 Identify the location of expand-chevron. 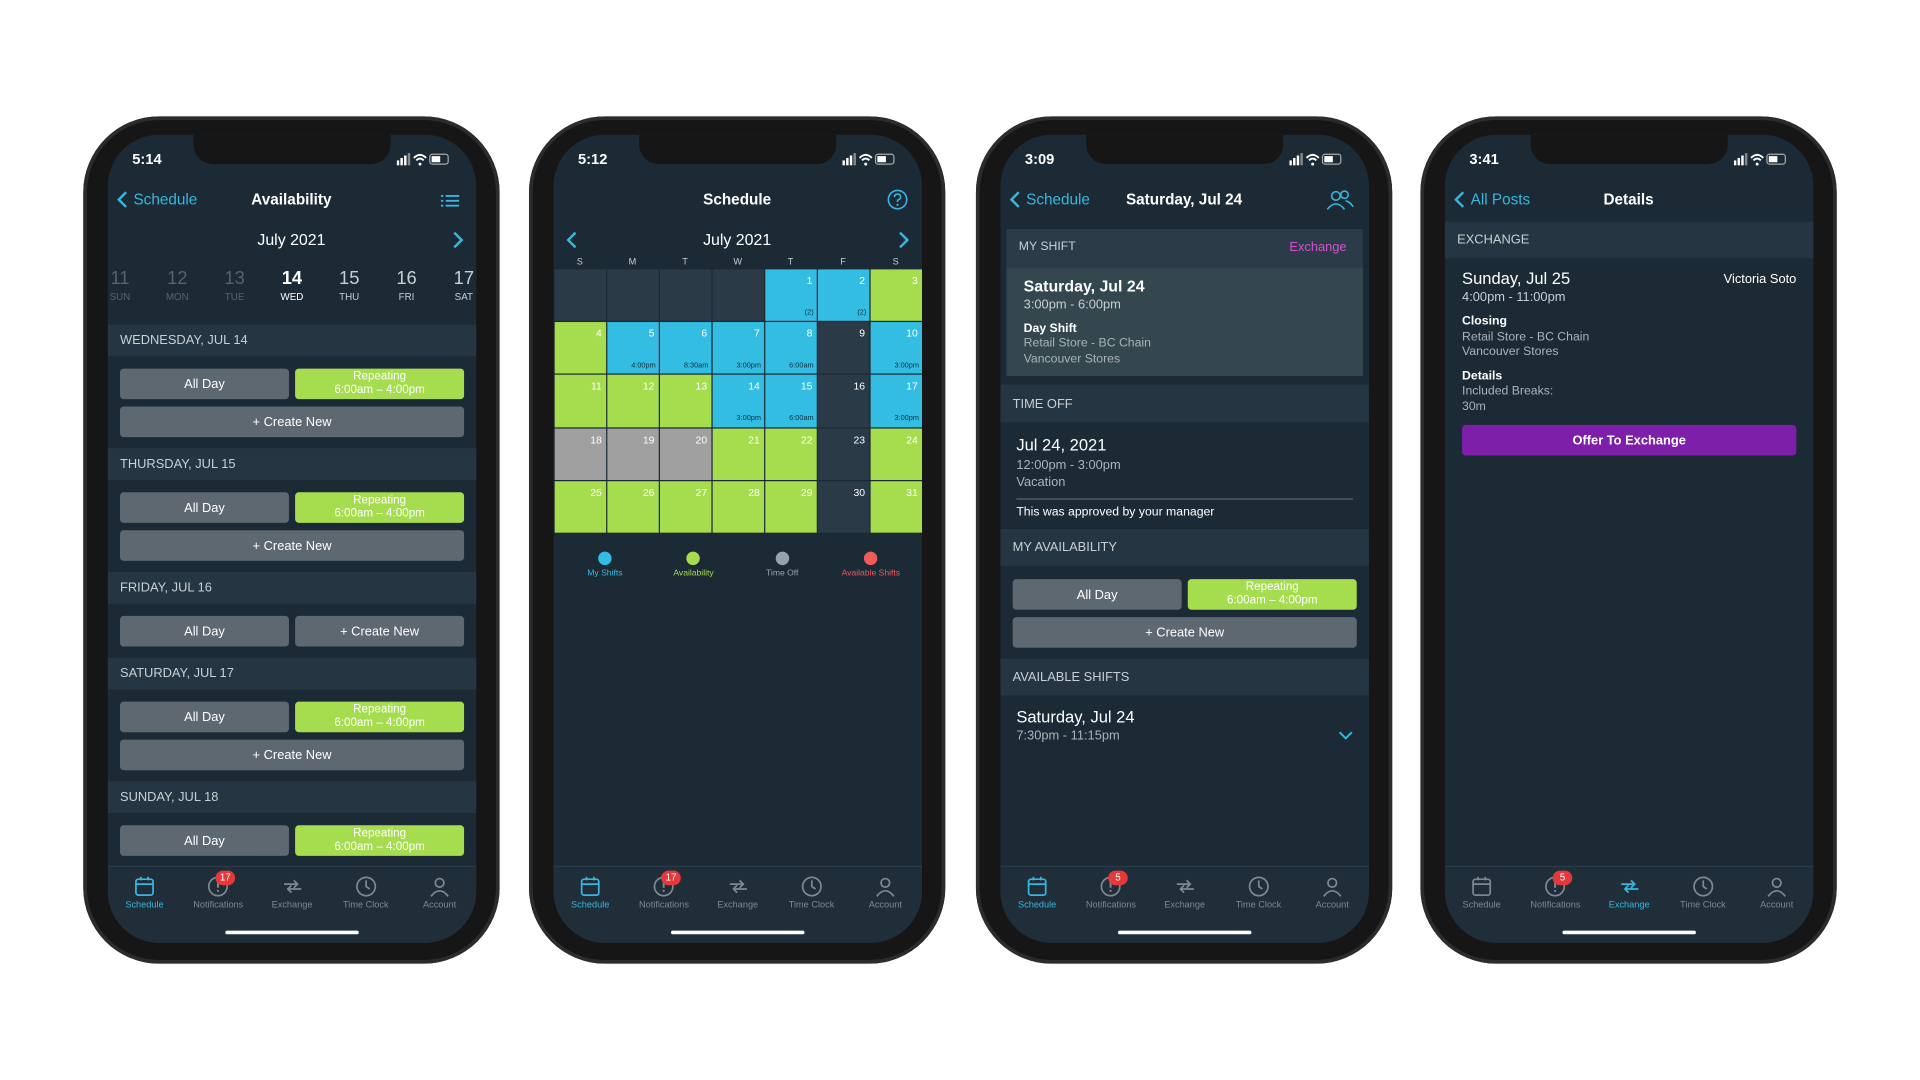
(1345, 736).